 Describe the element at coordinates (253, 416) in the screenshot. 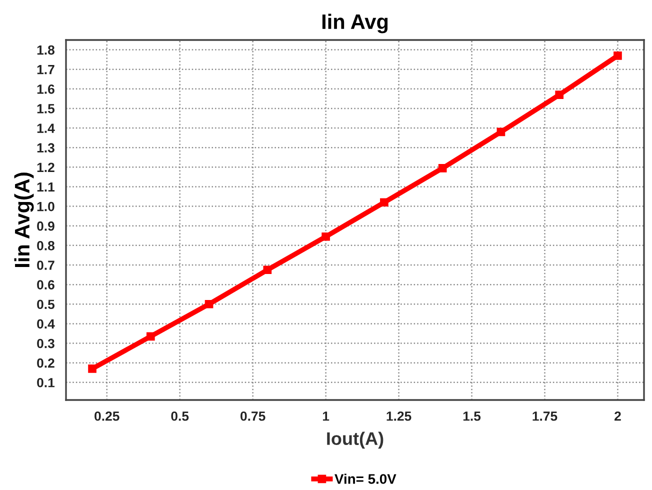

I see `x-tick-label: 0.75` at that location.